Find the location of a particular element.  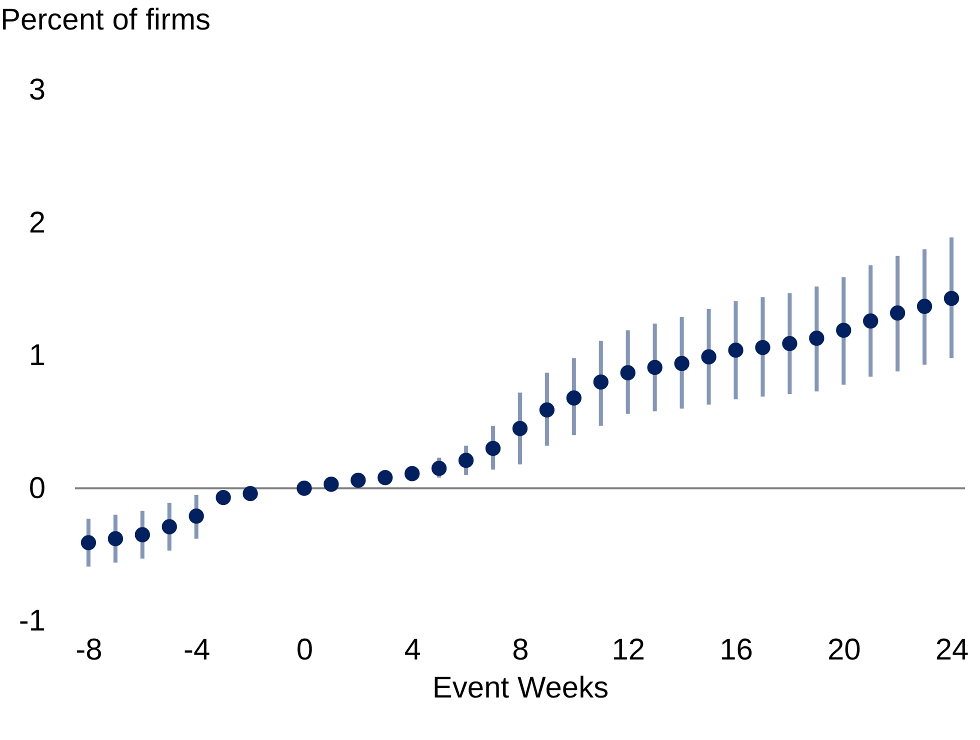

y-tick-label: 1 is located at coordinates (37, 355).